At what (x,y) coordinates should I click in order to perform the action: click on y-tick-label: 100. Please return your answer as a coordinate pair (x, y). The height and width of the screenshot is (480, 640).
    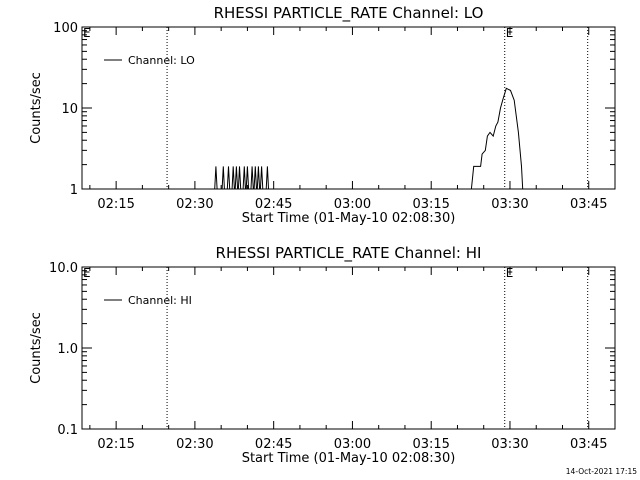
    Looking at the image, I should click on (65, 28).